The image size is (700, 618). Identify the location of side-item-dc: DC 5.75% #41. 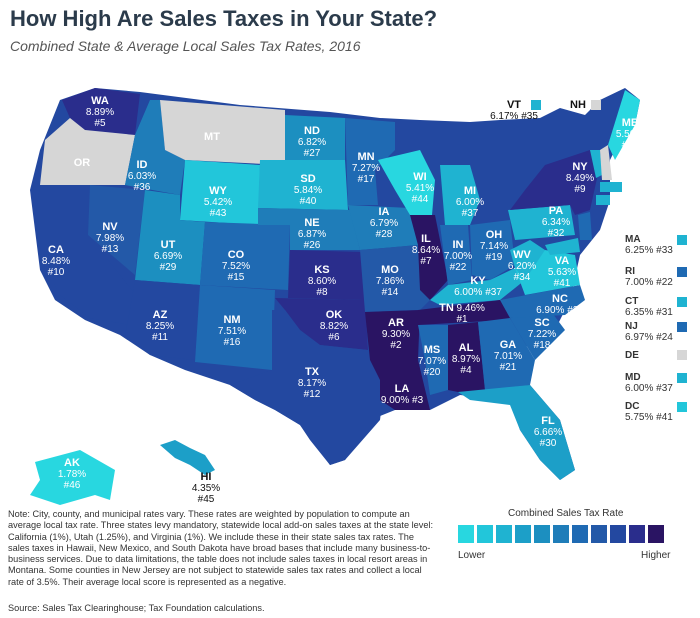
(649, 412).